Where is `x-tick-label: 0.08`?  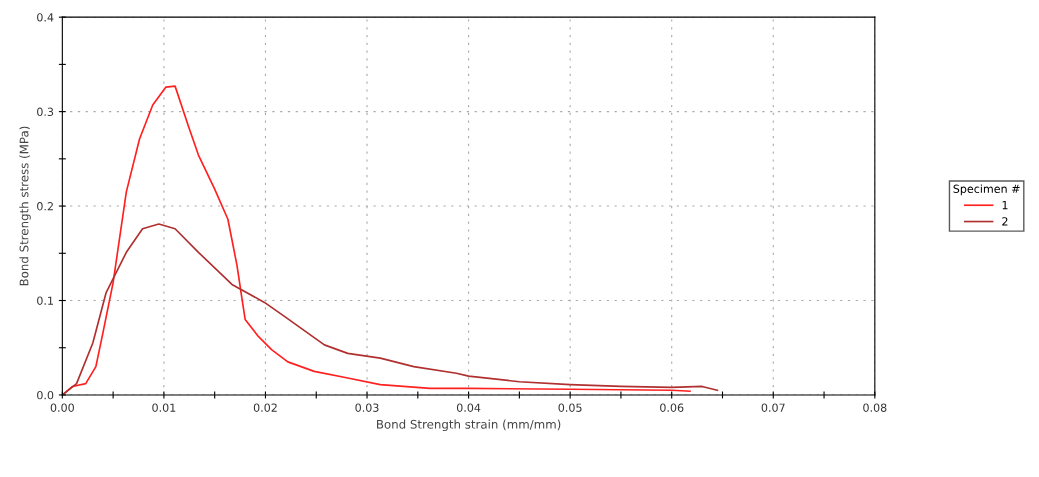 x-tick-label: 0.08 is located at coordinates (875, 407).